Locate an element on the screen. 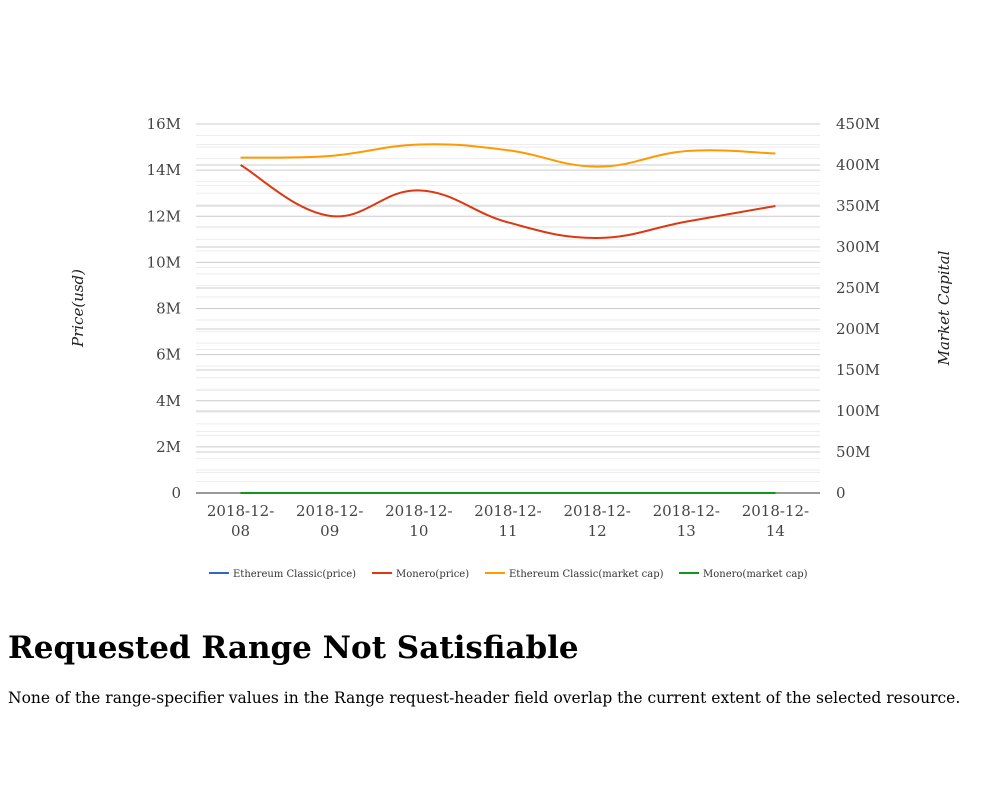 This screenshot has height=802, width=1008. legend-item: Monero(price) is located at coordinates (420, 574).